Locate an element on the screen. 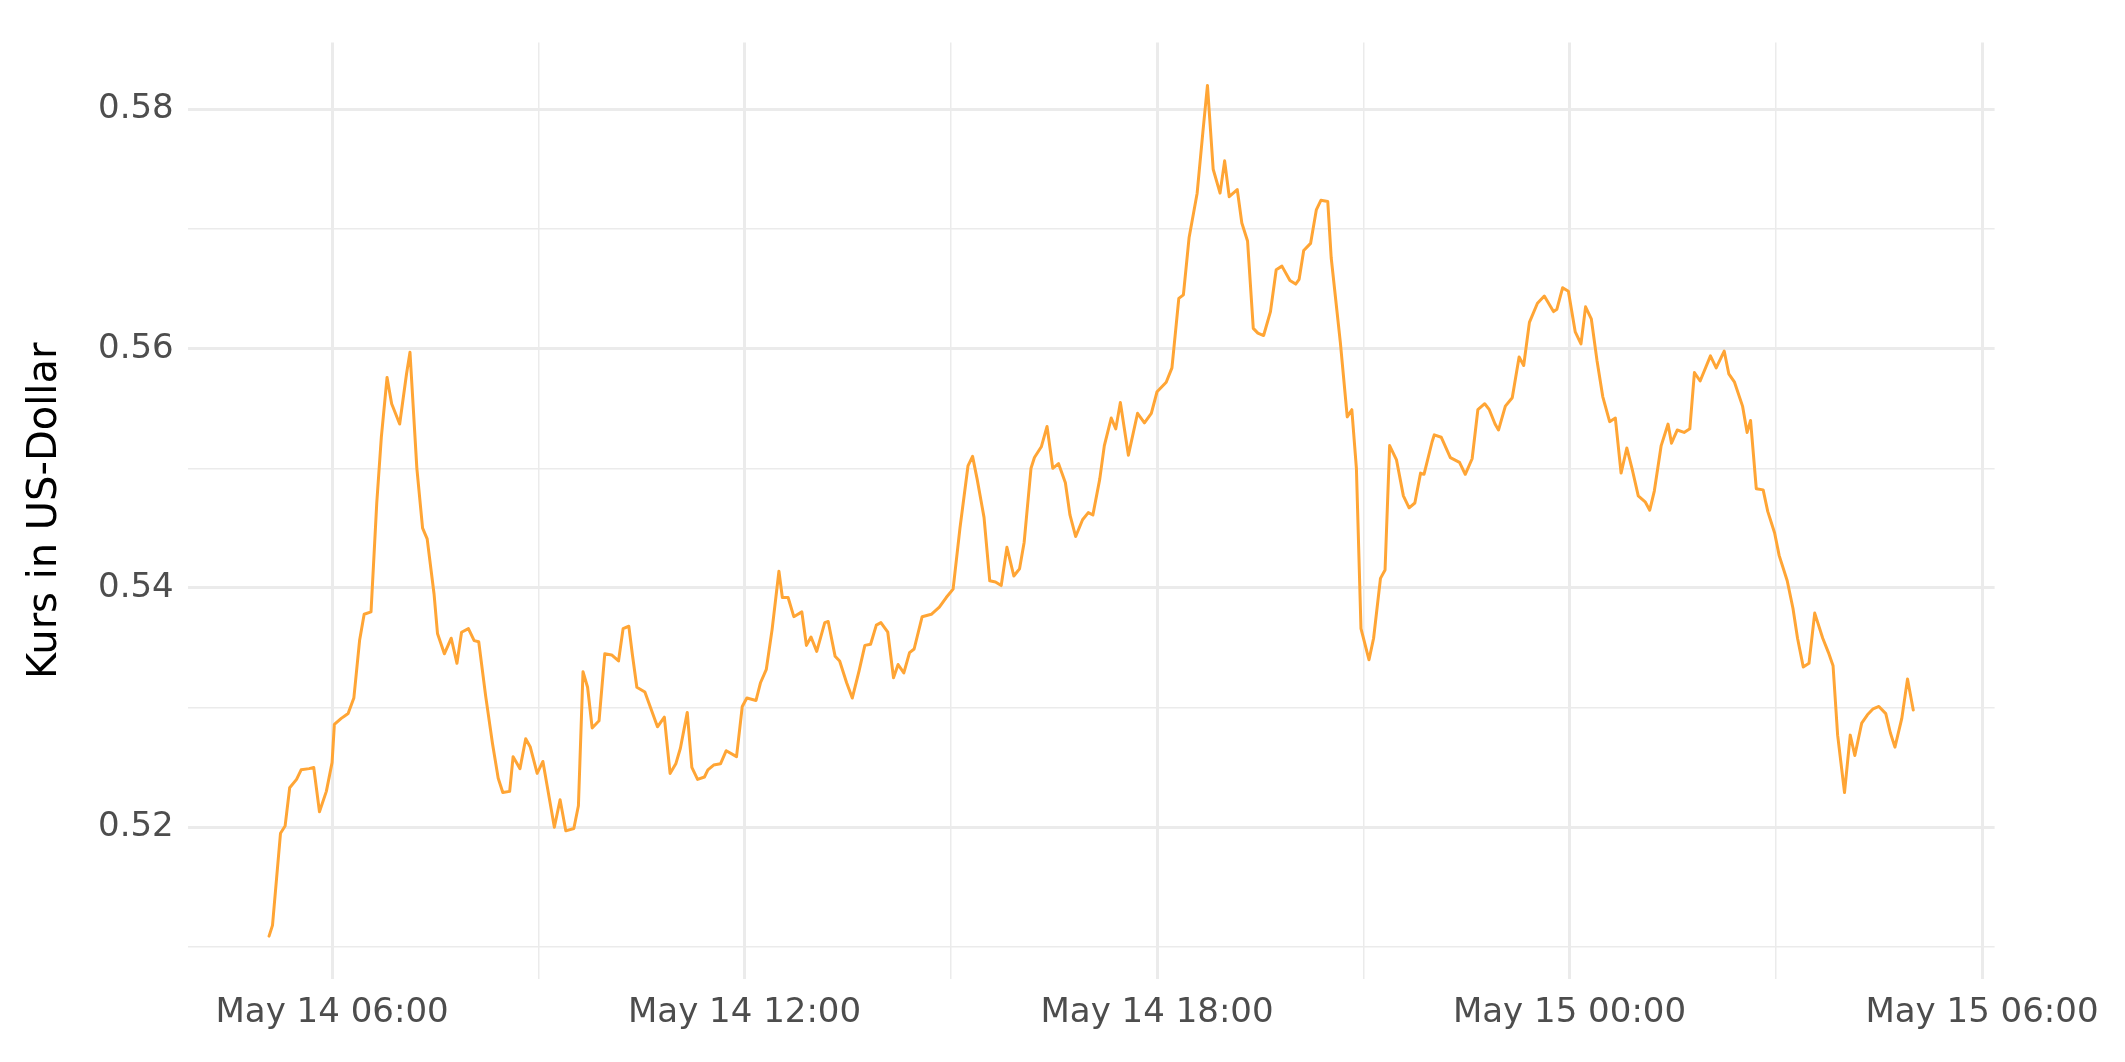 This screenshot has width=2125, height=1062. y-tick-label: 0.52 is located at coordinates (136, 824).